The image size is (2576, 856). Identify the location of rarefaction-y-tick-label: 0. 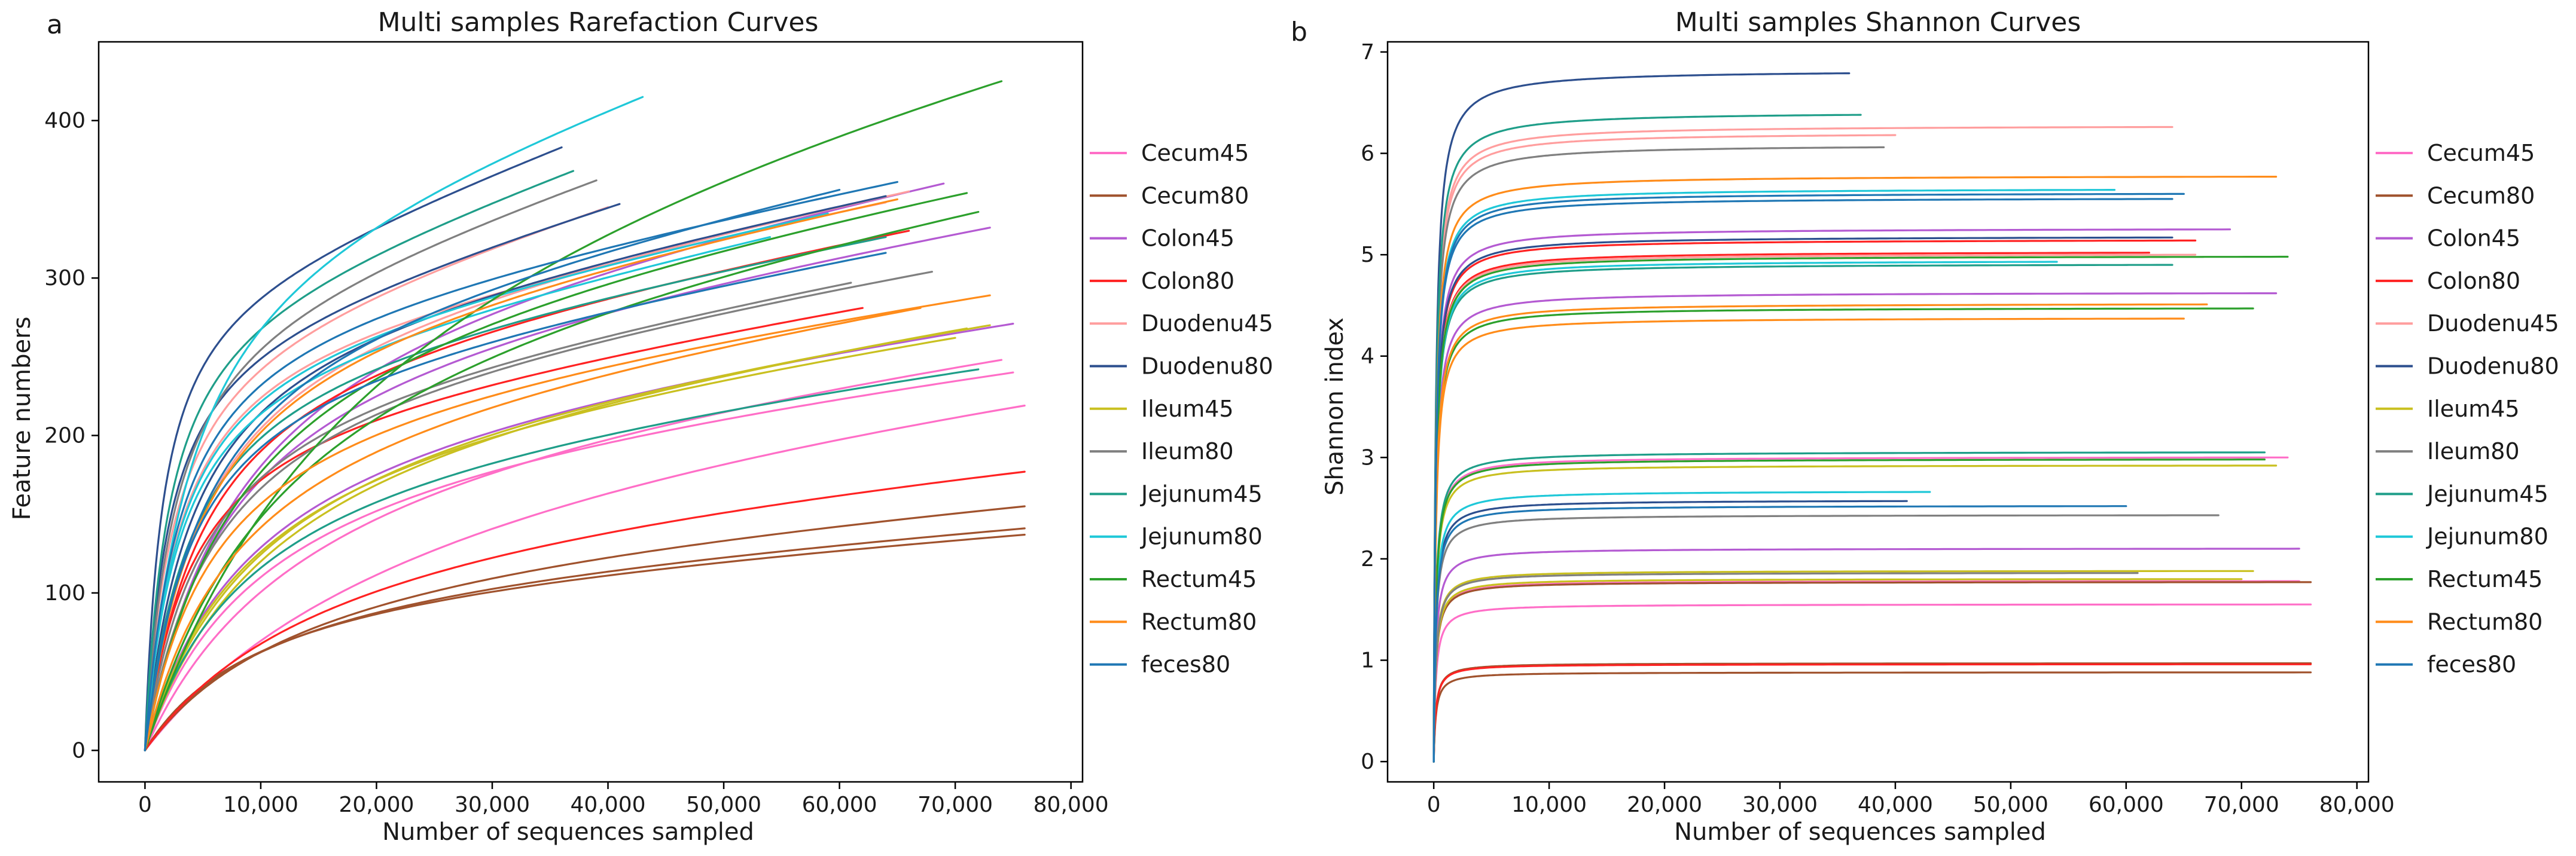
(79, 750).